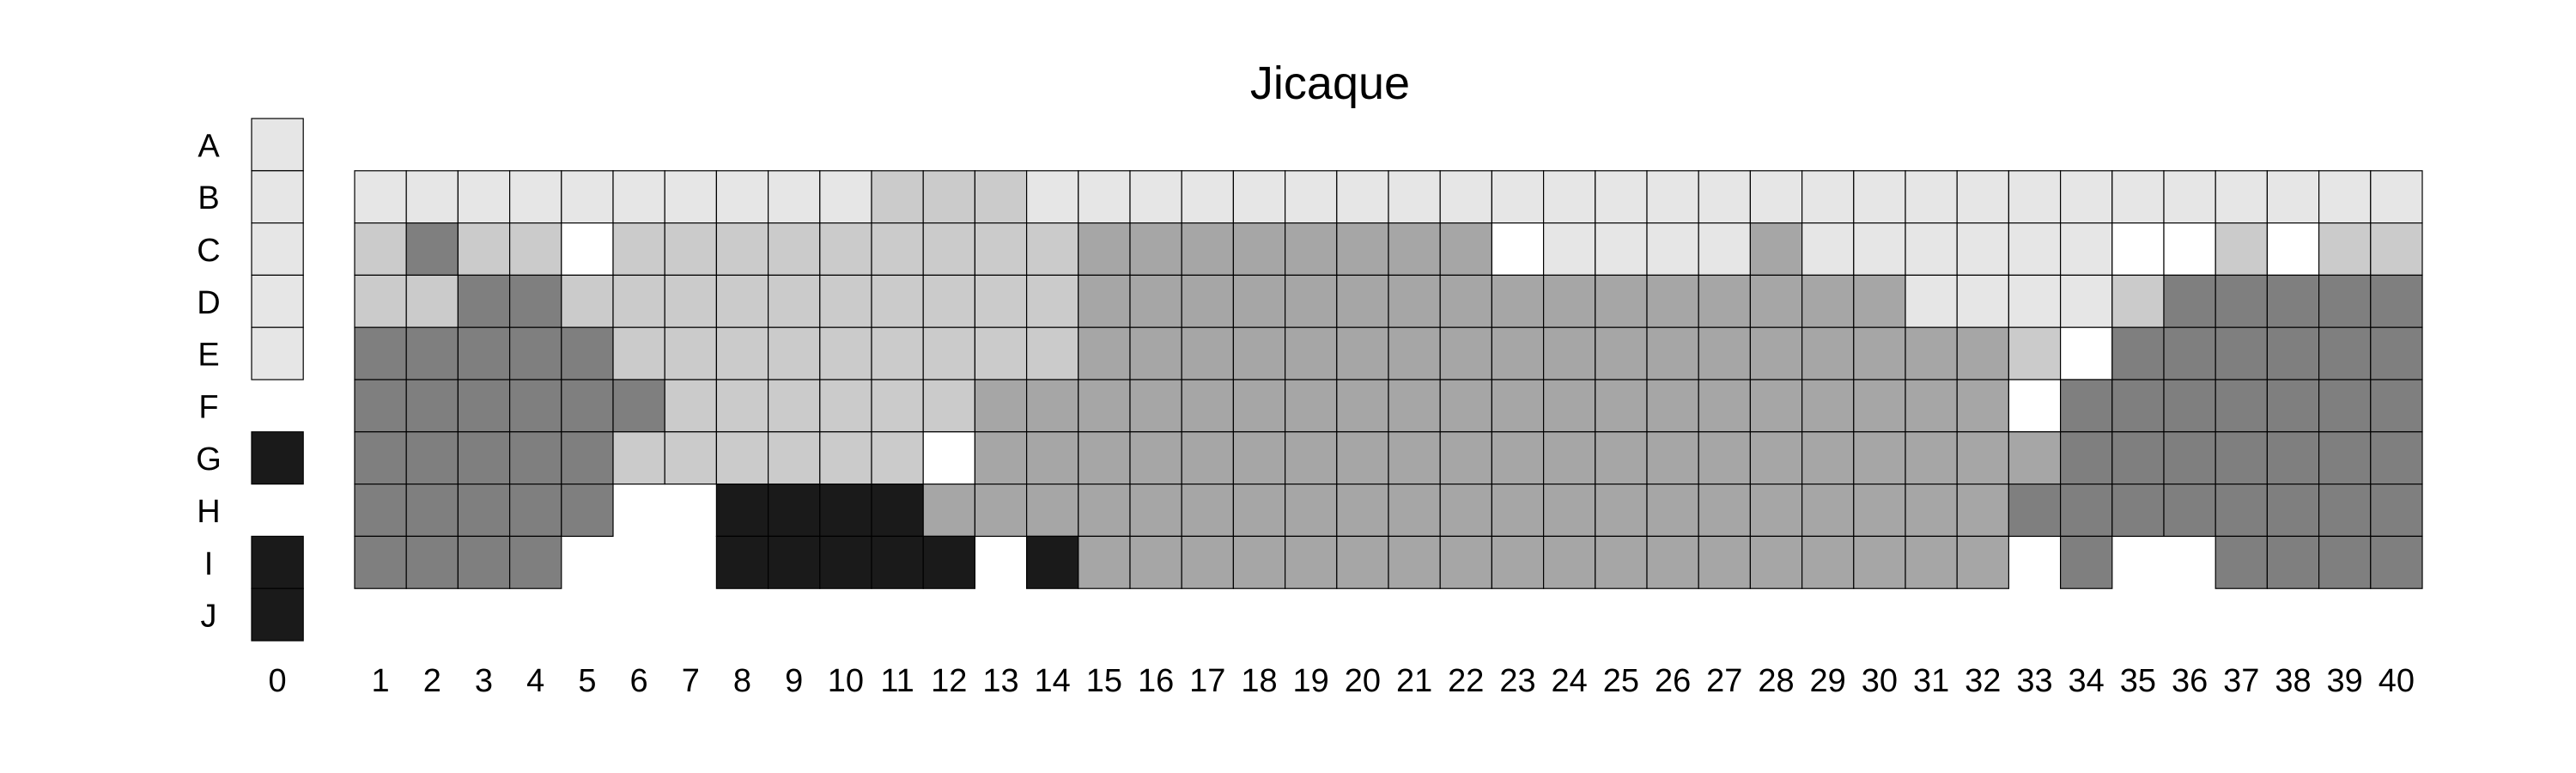 The image size is (2576, 773). What do you see at coordinates (587, 681) in the screenshot?
I see `column-label: 5` at bounding box center [587, 681].